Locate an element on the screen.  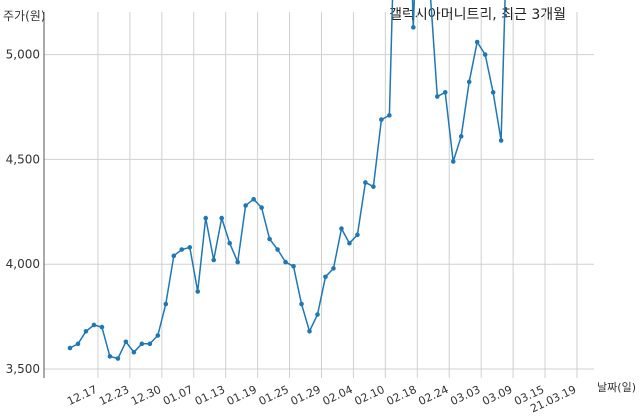
x-tick-label: 02.04 is located at coordinates (338, 395).